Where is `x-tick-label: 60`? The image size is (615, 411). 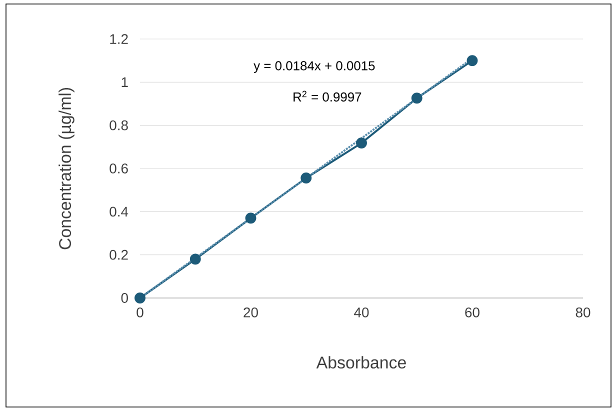
x-tick-label: 60 is located at coordinates (472, 312).